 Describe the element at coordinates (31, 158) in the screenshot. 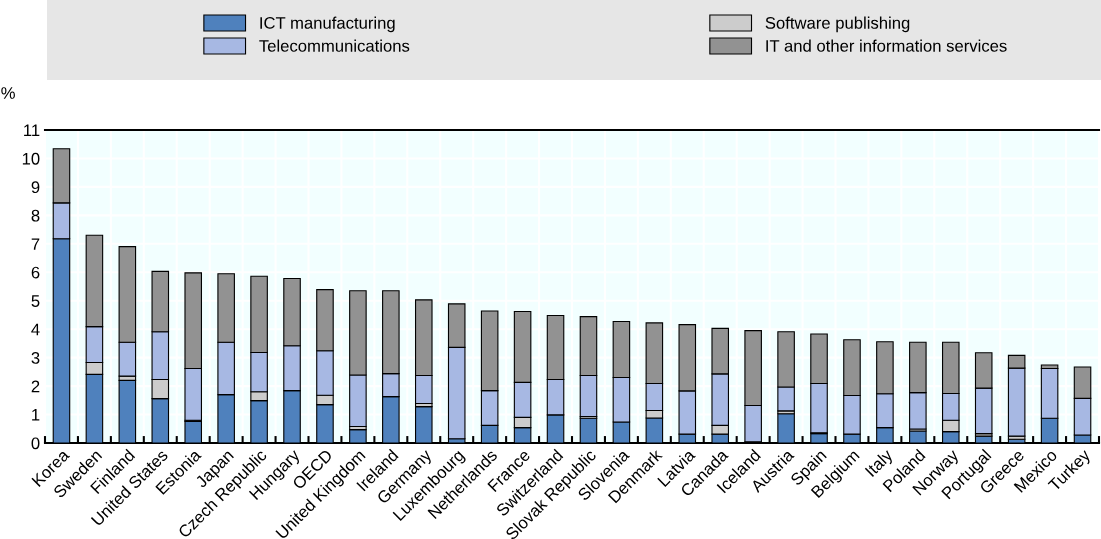

I see `y-tick-label: 10` at that location.